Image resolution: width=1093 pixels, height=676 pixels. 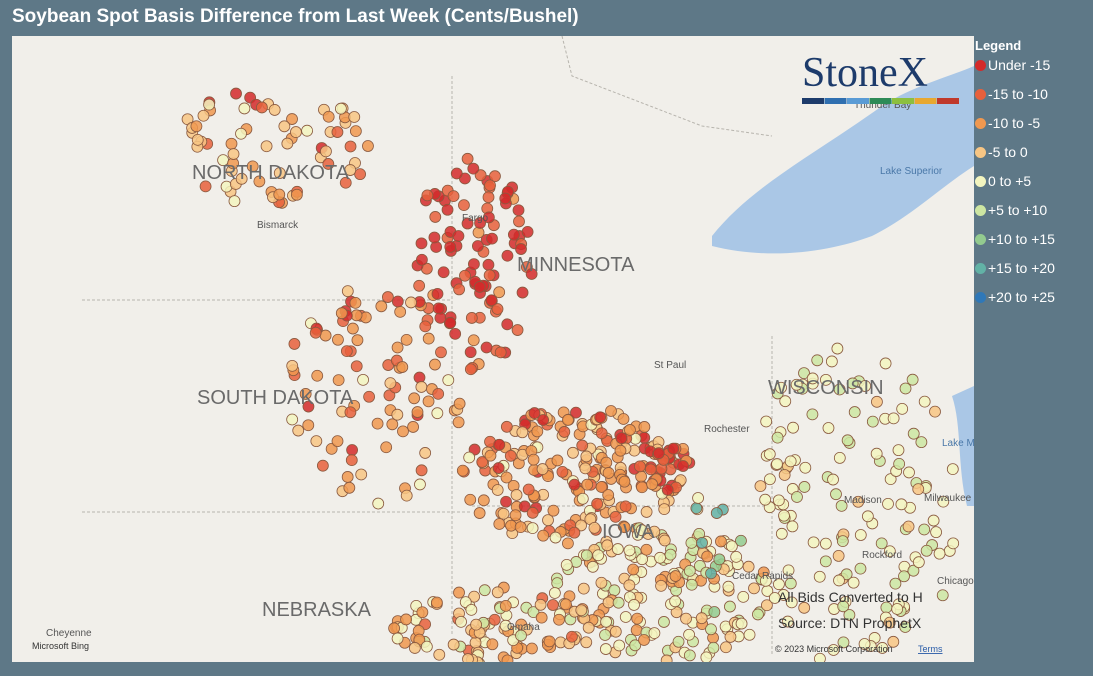 I want to click on place-label: Madison, so click(x=863, y=500).